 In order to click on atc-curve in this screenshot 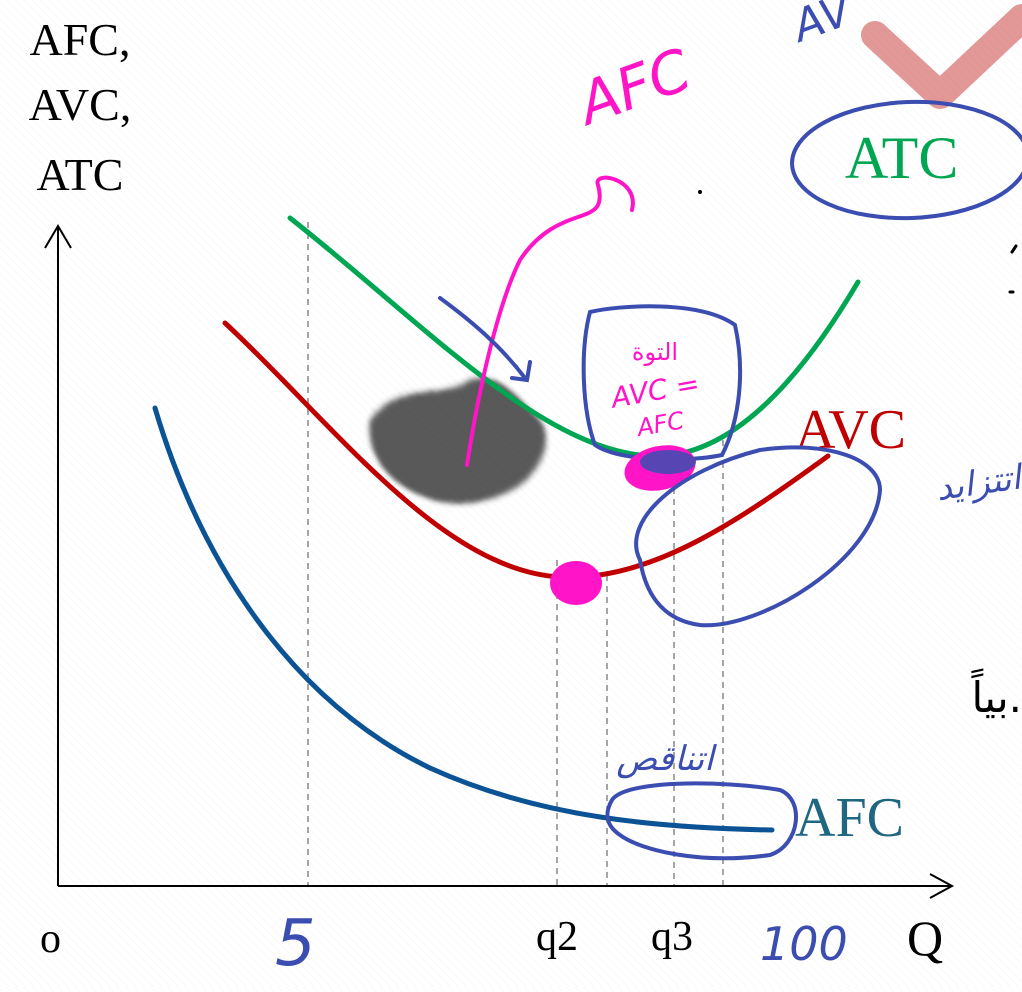, I will do `click(574, 337)`.